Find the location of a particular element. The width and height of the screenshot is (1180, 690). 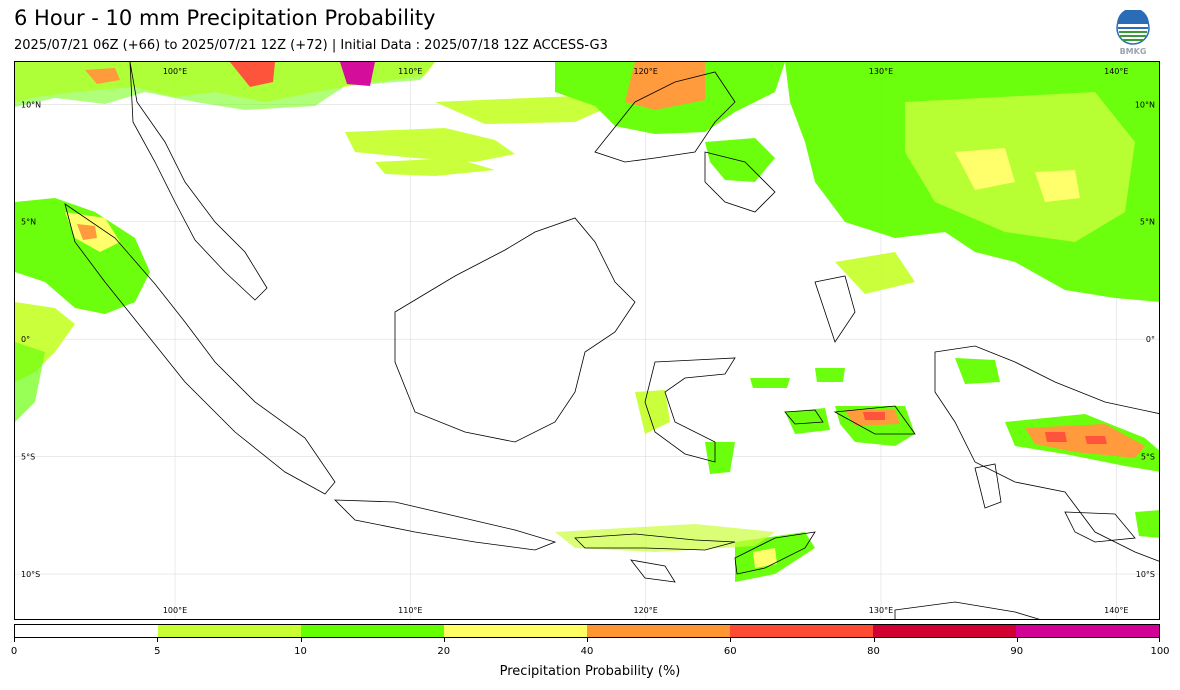

lon-label-top: 140°E is located at coordinates (1116, 71).